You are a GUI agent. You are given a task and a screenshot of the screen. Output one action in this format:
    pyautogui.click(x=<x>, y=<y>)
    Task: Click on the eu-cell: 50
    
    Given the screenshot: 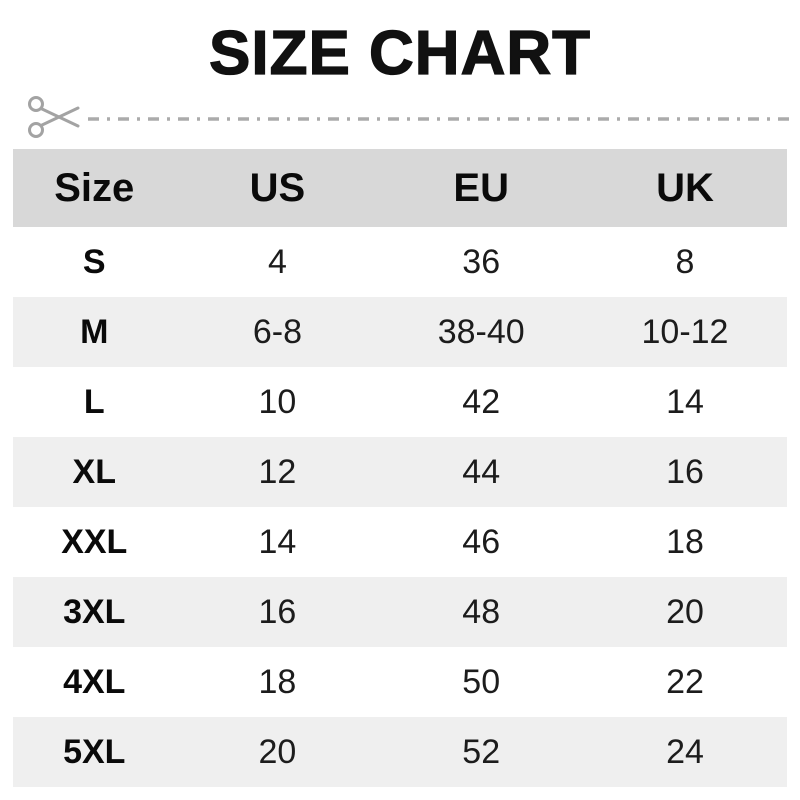 What is the action you would take?
    pyautogui.click(x=481, y=681)
    